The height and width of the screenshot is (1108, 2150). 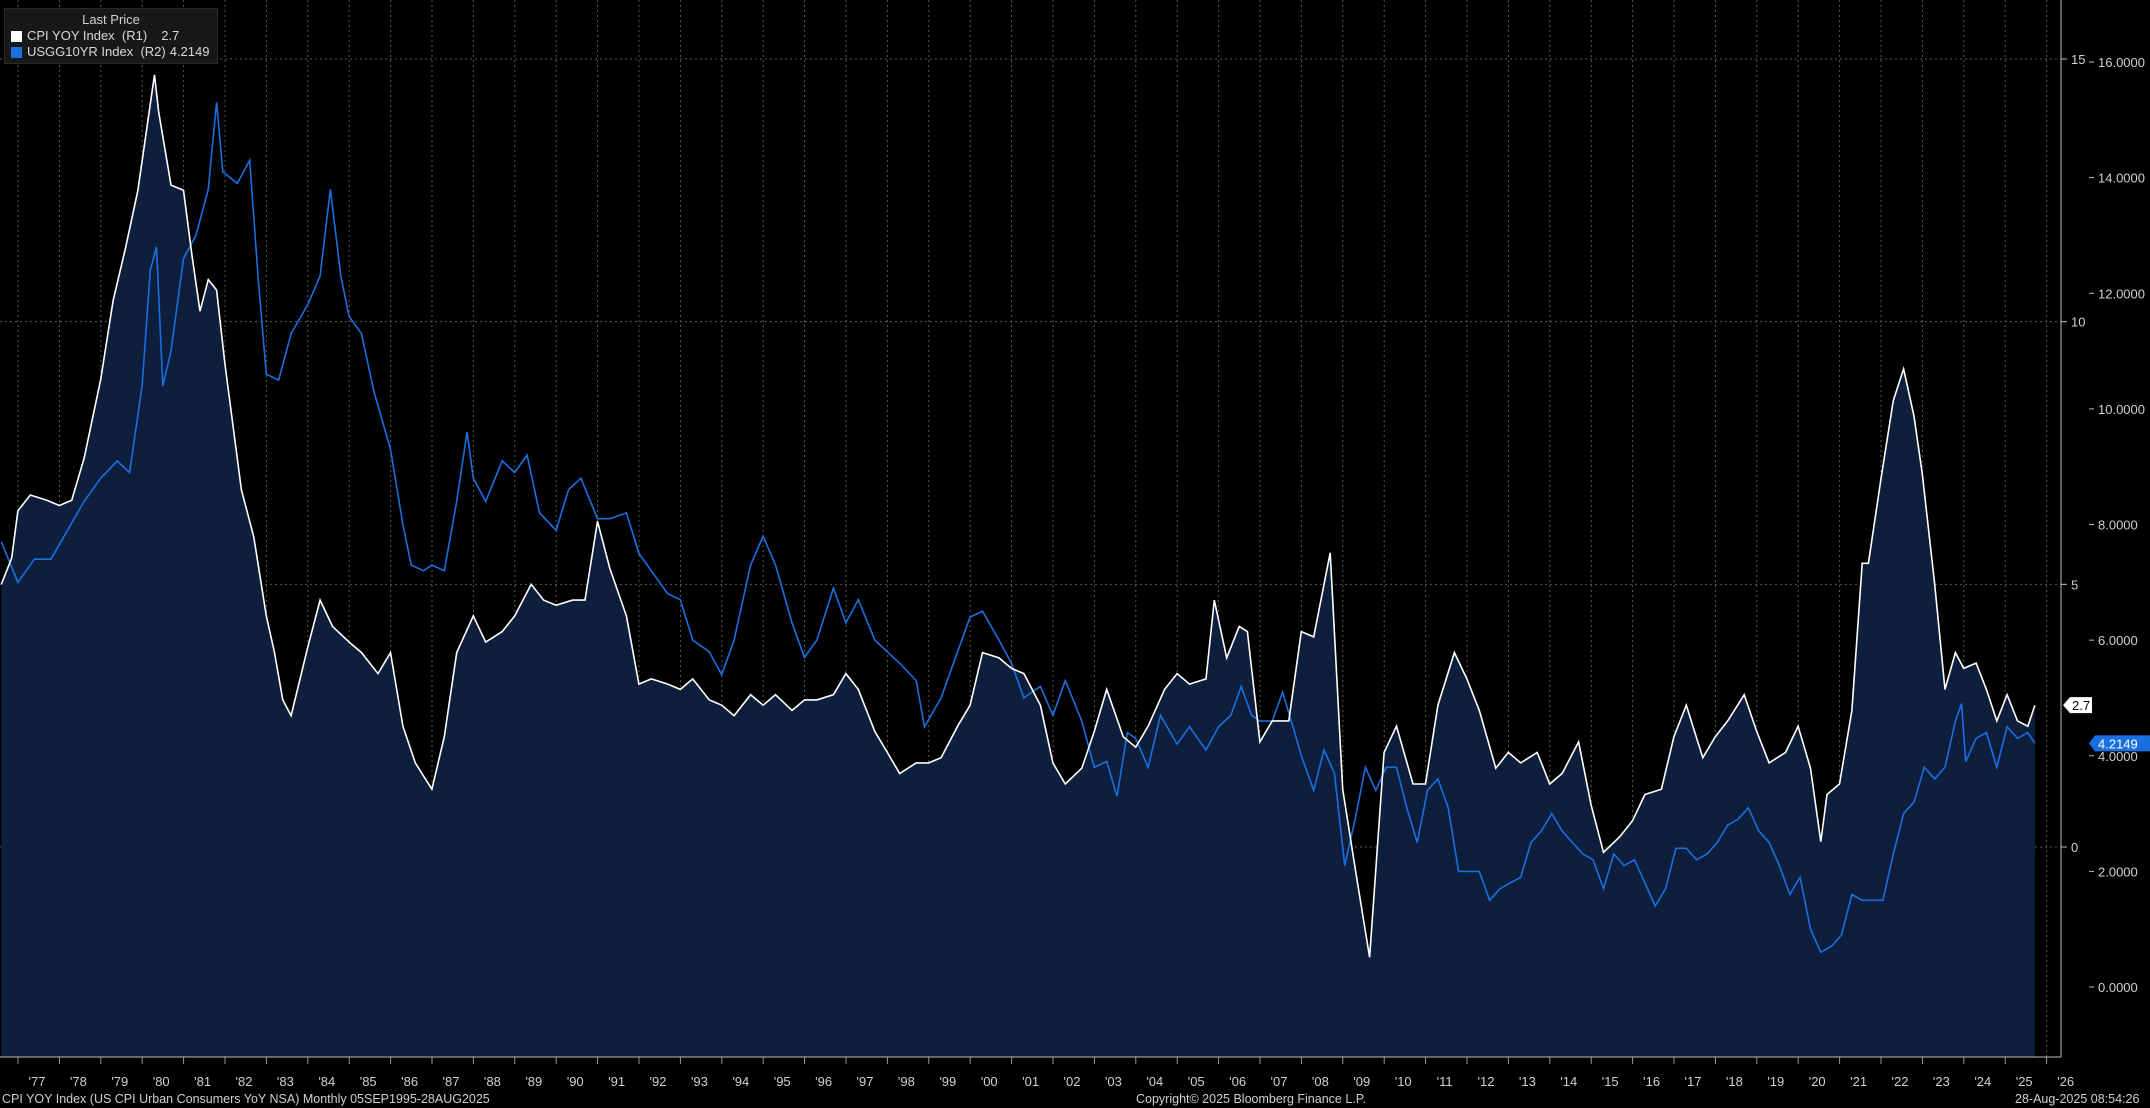 What do you see at coordinates (1734, 1081) in the screenshot?
I see `x-tick-label: '18` at bounding box center [1734, 1081].